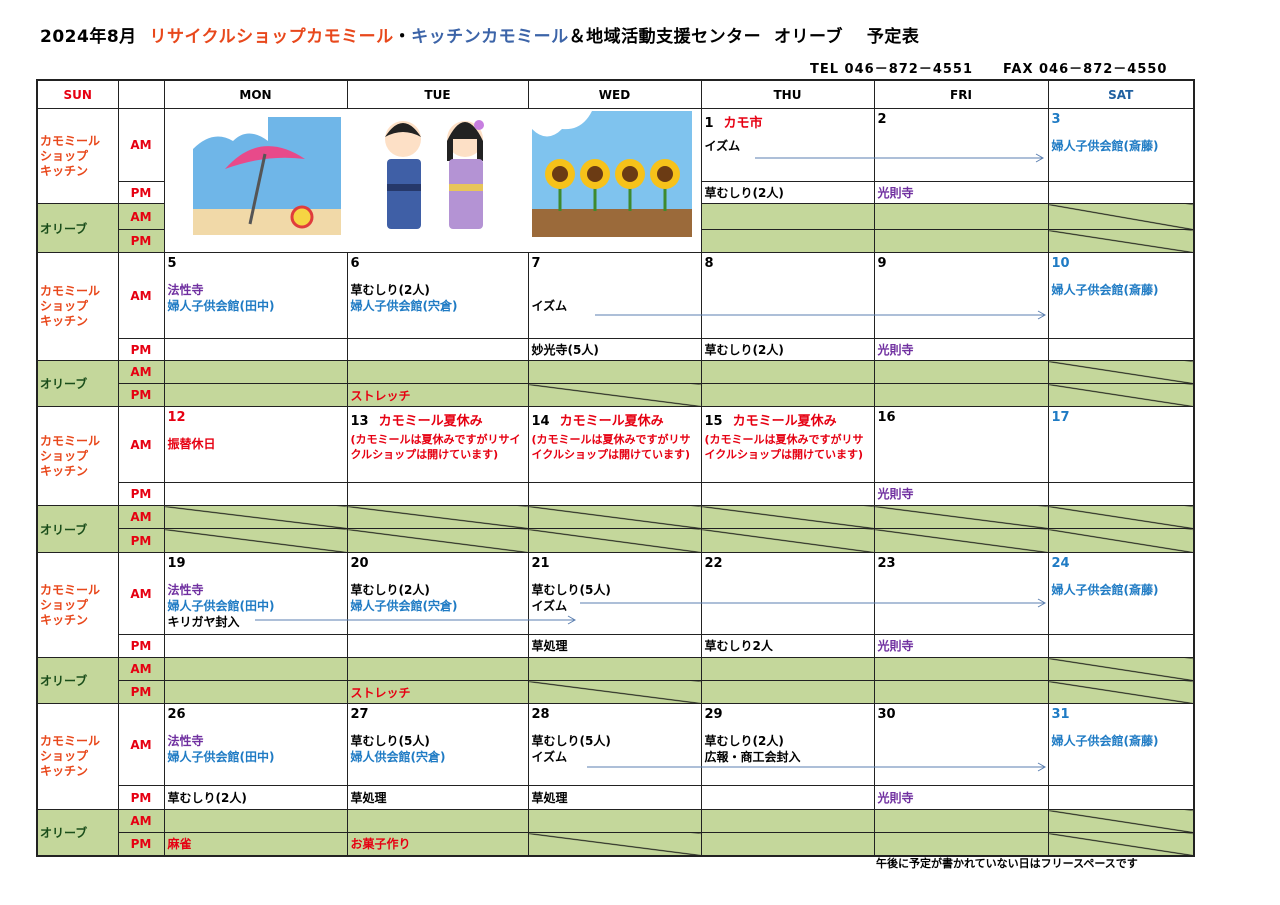 The height and width of the screenshot is (905, 1280). What do you see at coordinates (787, 646) in the screenshot?
I see `day-pm-cell: 草むしり2人` at bounding box center [787, 646].